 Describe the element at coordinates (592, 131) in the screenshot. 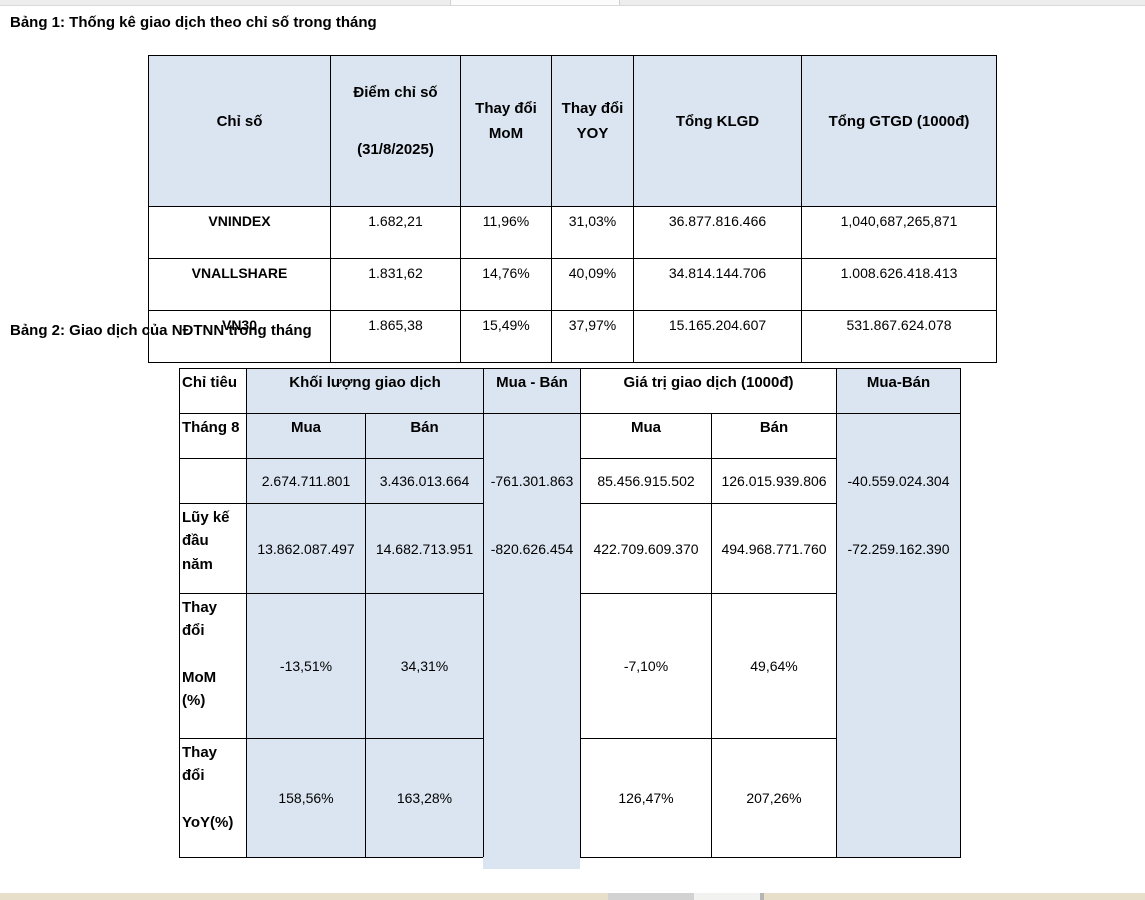

I see `t1-header-yoy: Thay đổi YOY` at that location.